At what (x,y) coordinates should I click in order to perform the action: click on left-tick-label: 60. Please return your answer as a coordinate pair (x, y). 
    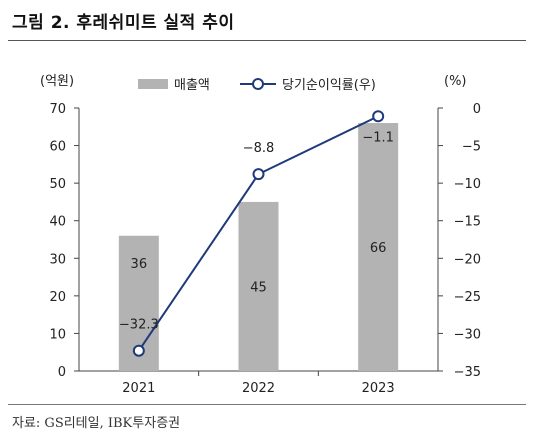
    Looking at the image, I should click on (57, 147).